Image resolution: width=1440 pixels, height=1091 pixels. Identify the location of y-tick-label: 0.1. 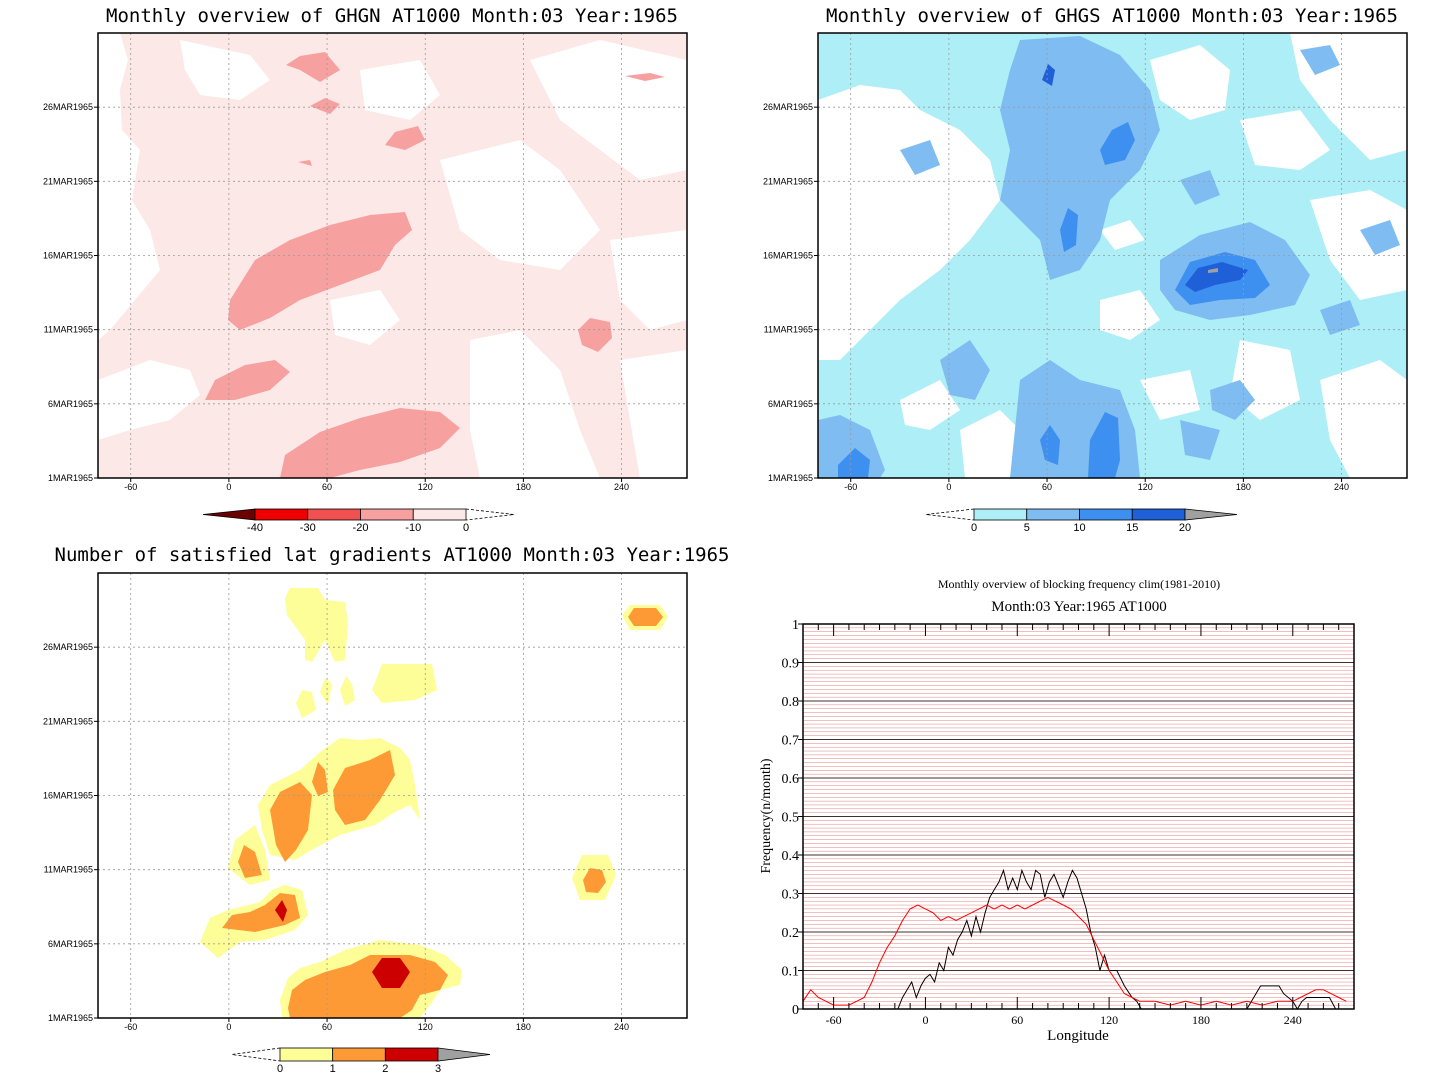
(791, 972).